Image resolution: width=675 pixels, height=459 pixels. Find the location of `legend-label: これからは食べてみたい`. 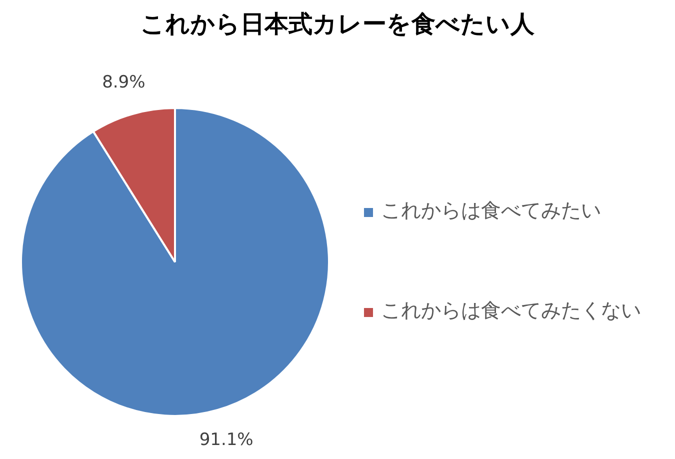

legend-label: これからは食べてみたい is located at coordinates (491, 210).